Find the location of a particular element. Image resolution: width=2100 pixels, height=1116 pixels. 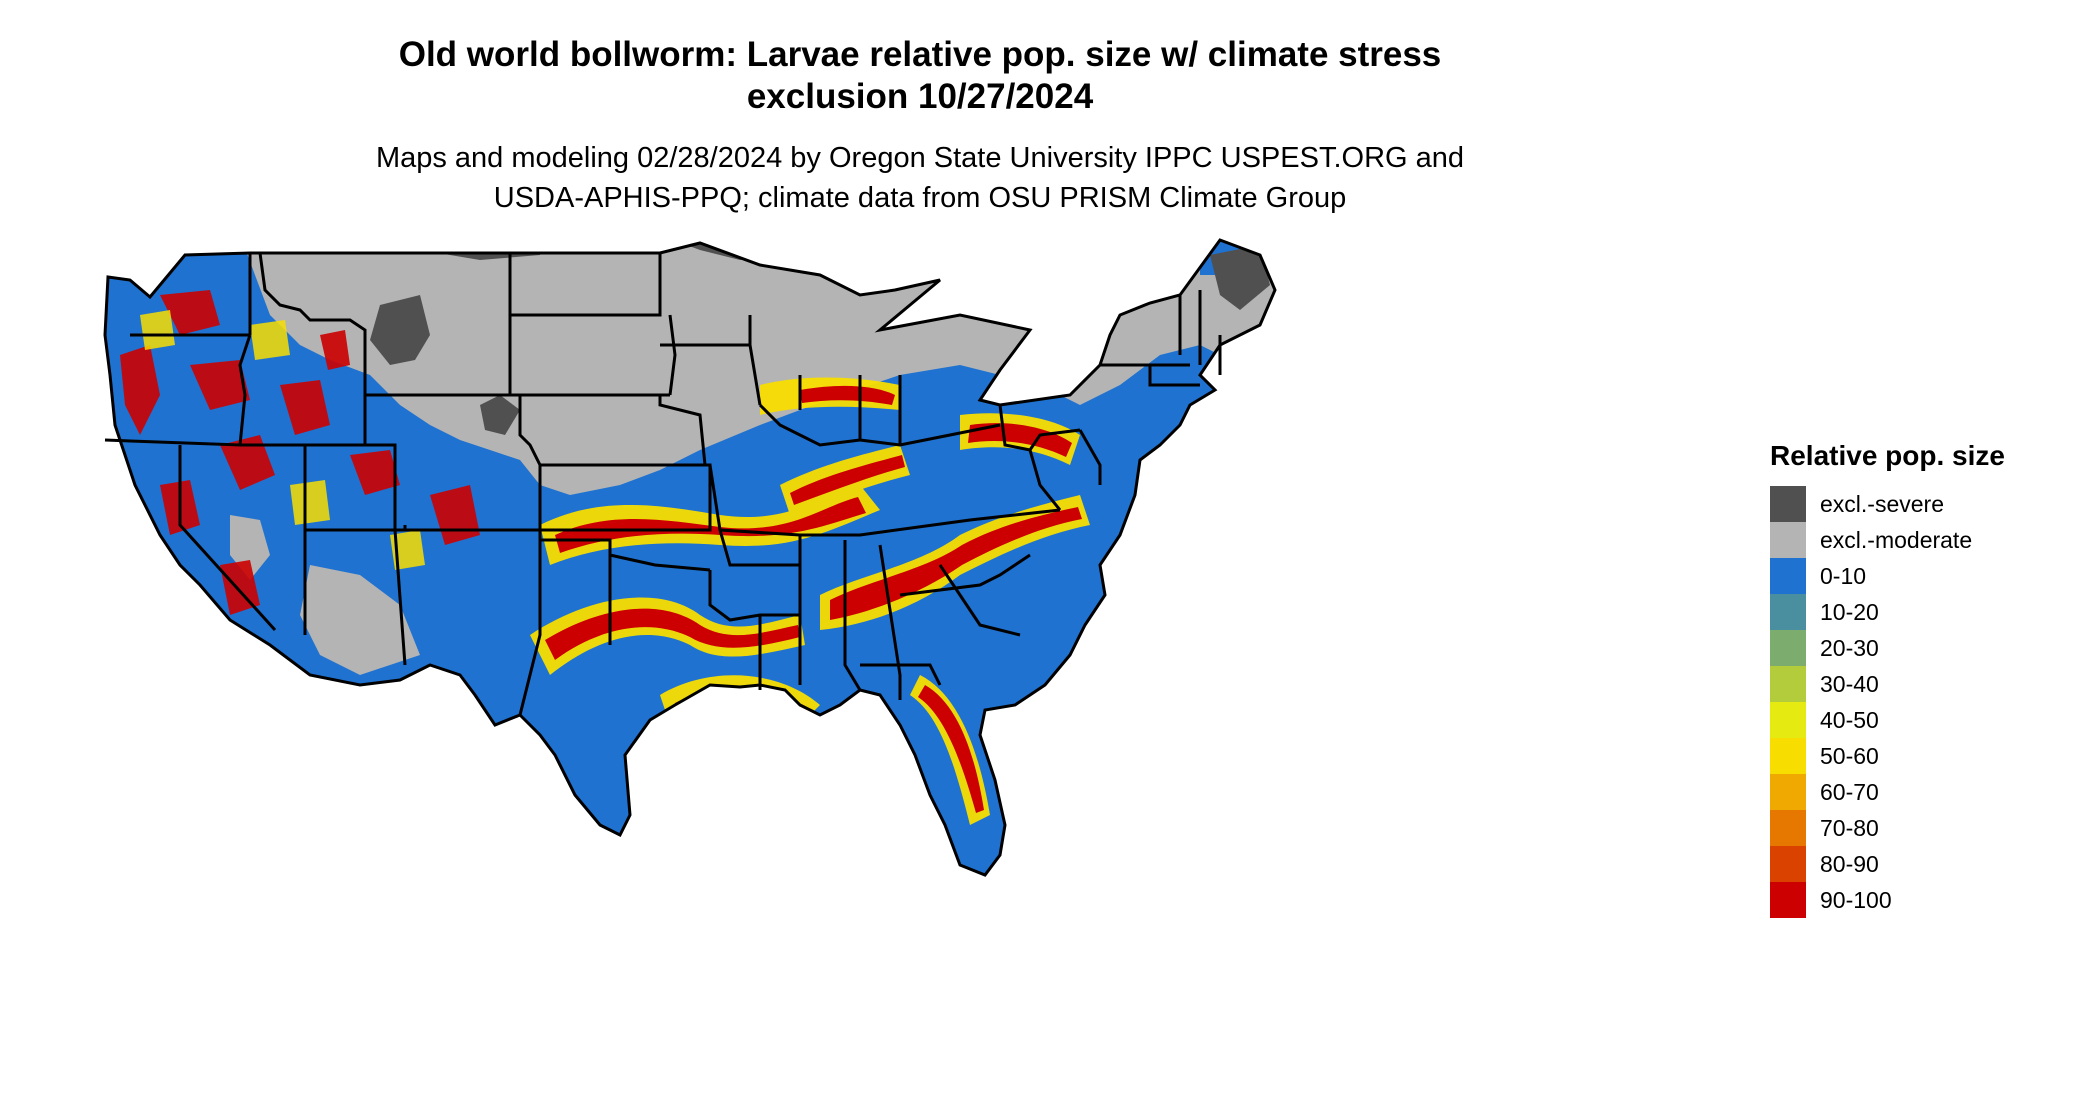

legend-item: 20-30 is located at coordinates (1920, 648).